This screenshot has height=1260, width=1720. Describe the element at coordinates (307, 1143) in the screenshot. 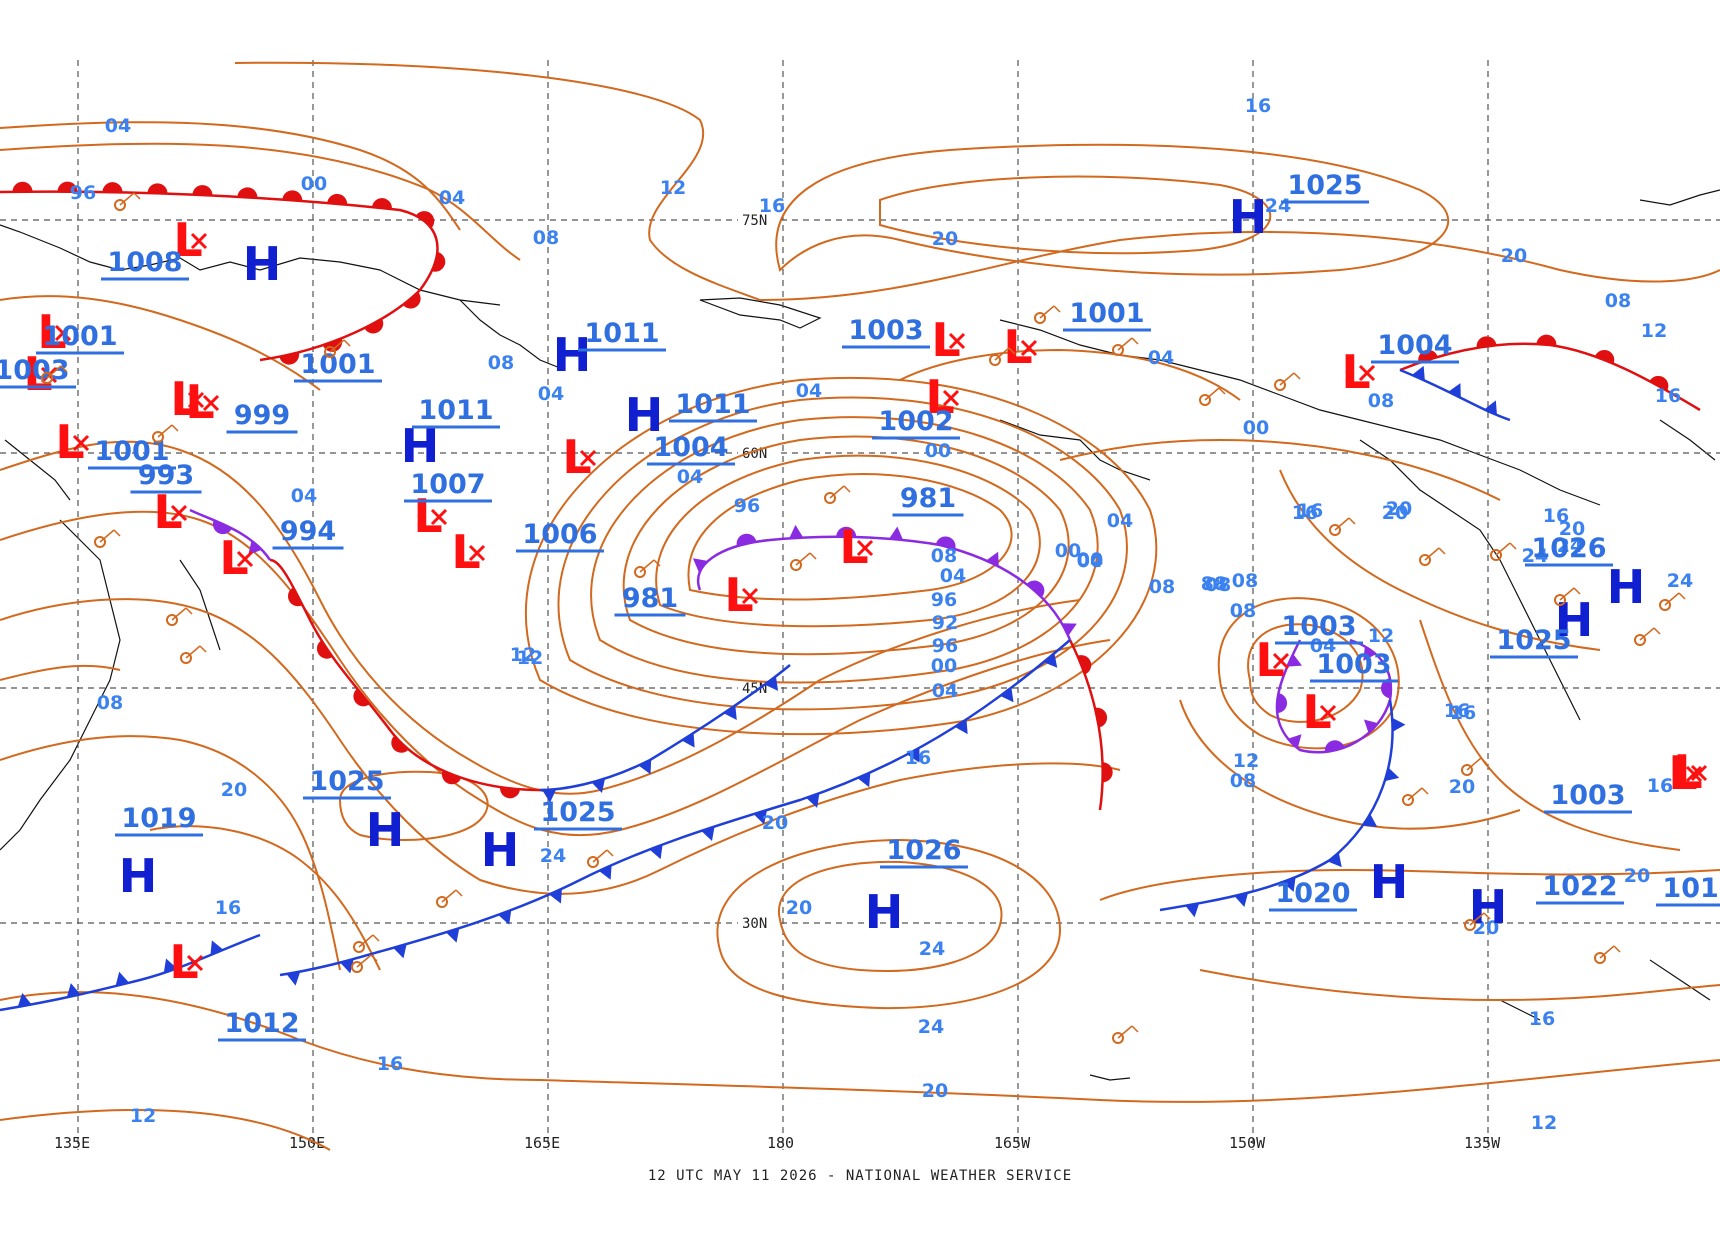

I see `longitude-label: 150E` at that location.